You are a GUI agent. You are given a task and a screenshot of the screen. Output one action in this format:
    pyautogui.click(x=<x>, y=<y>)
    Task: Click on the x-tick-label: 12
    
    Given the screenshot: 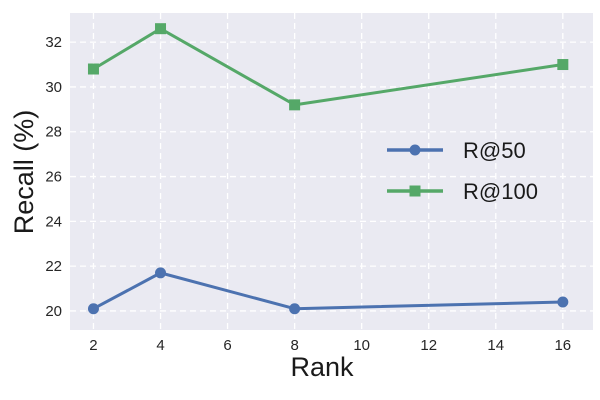 What is the action you would take?
    pyautogui.click(x=428, y=345)
    